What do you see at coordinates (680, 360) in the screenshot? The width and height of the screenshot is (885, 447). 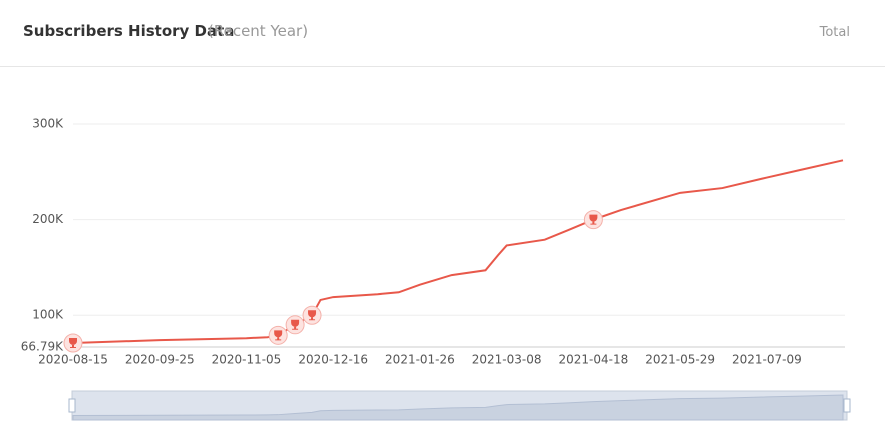 I see `x-tick-label: 2021-05-29` at bounding box center [680, 360].